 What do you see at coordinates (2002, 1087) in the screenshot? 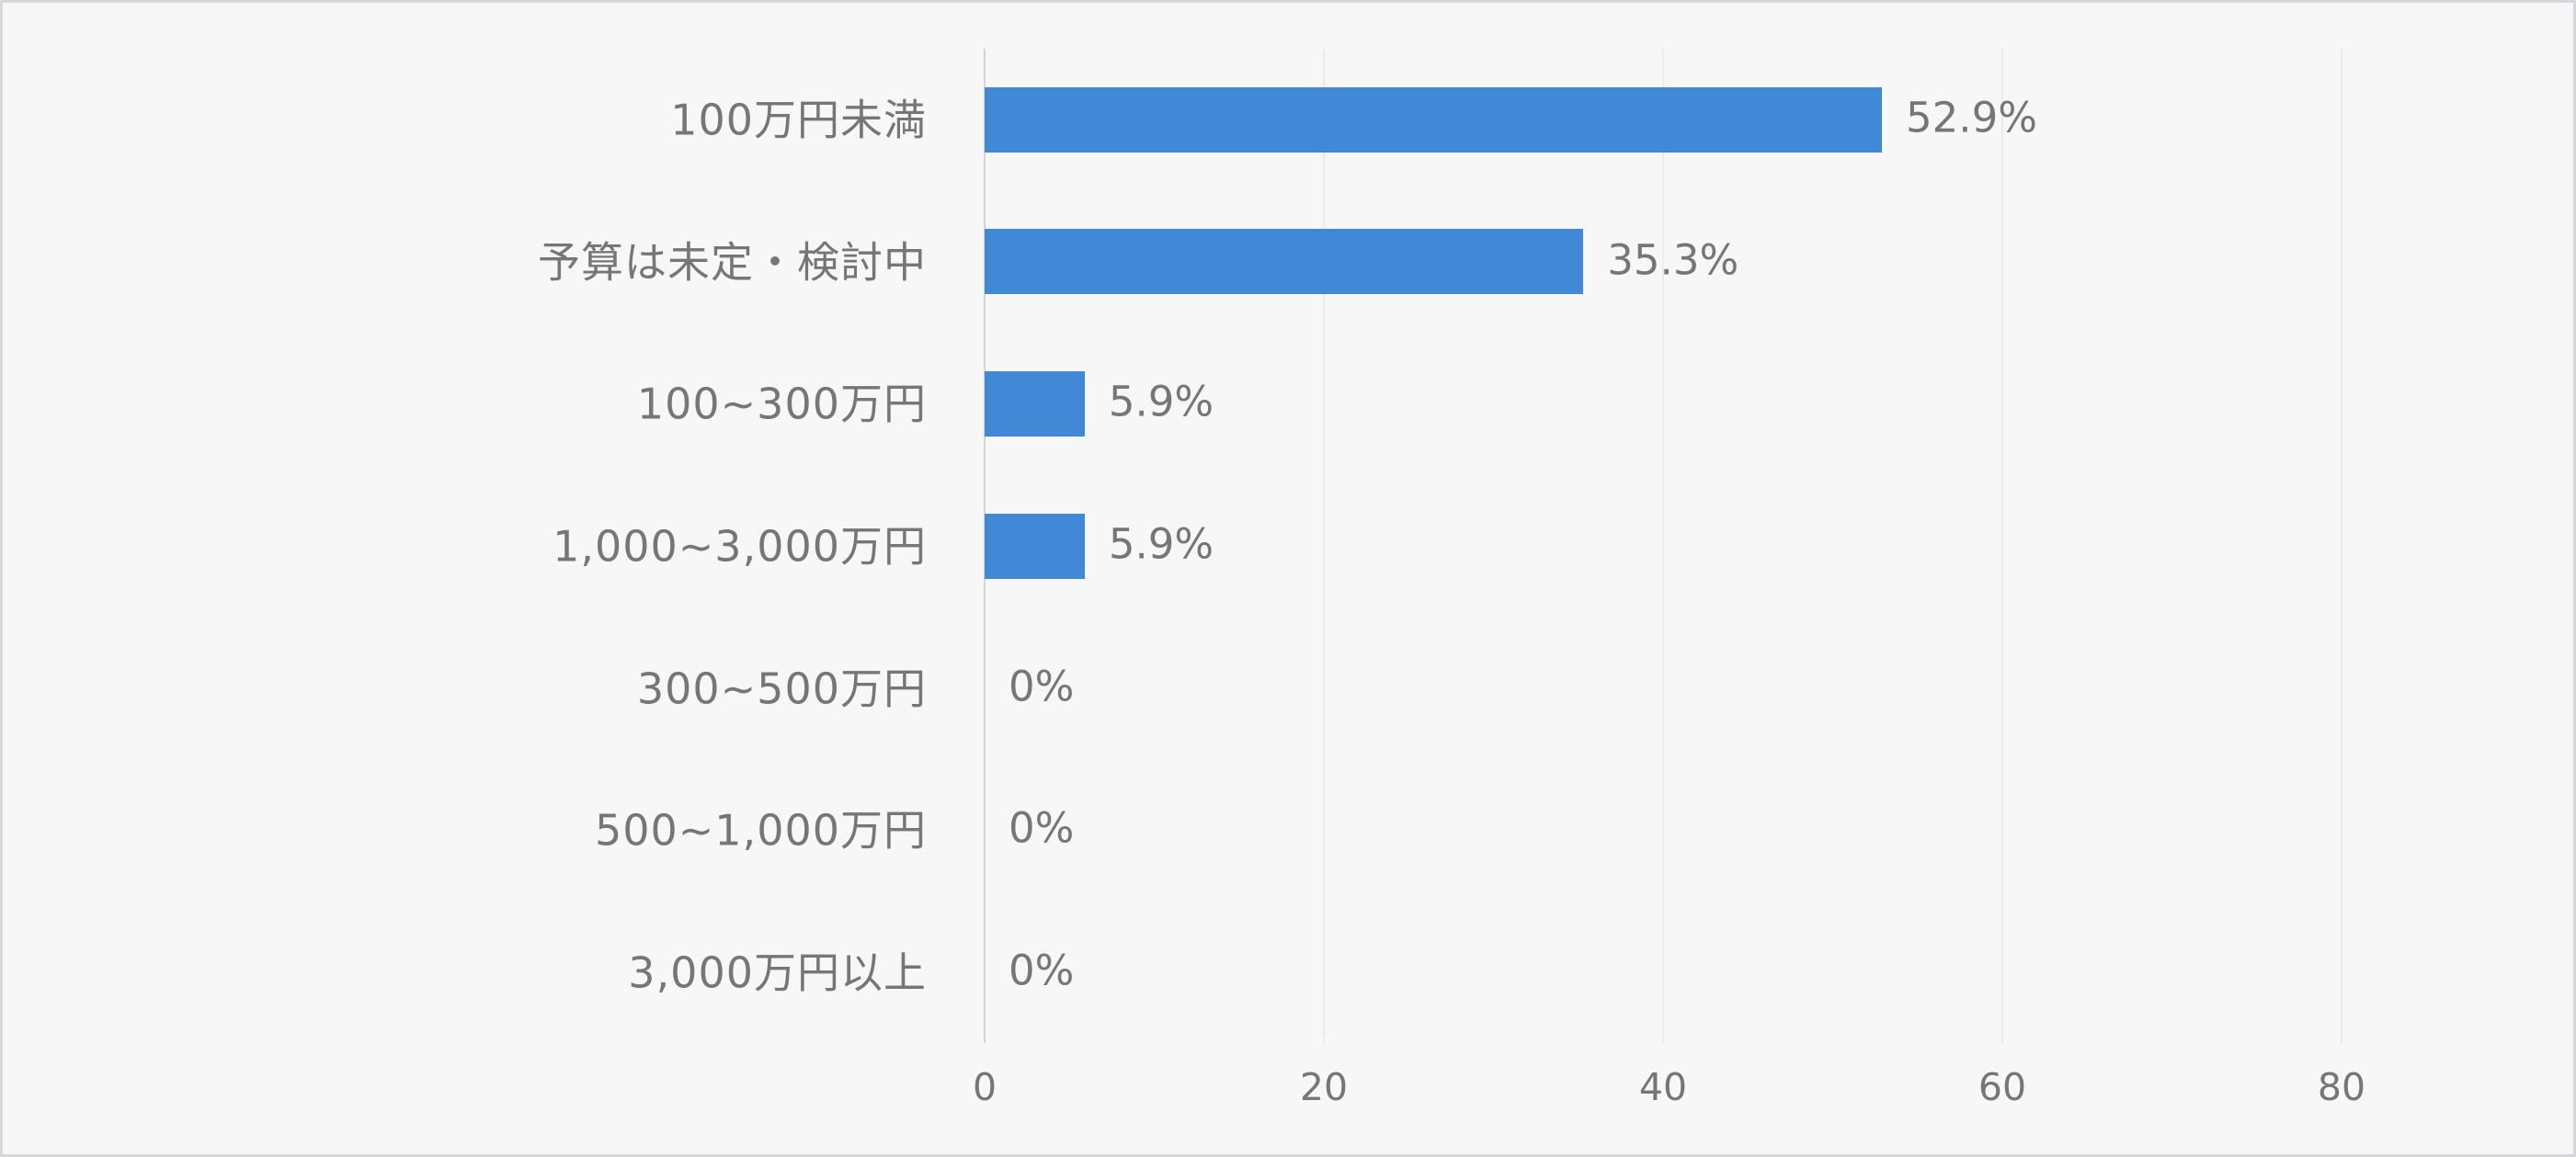
I see `x-axis-tick-label: 60` at bounding box center [2002, 1087].